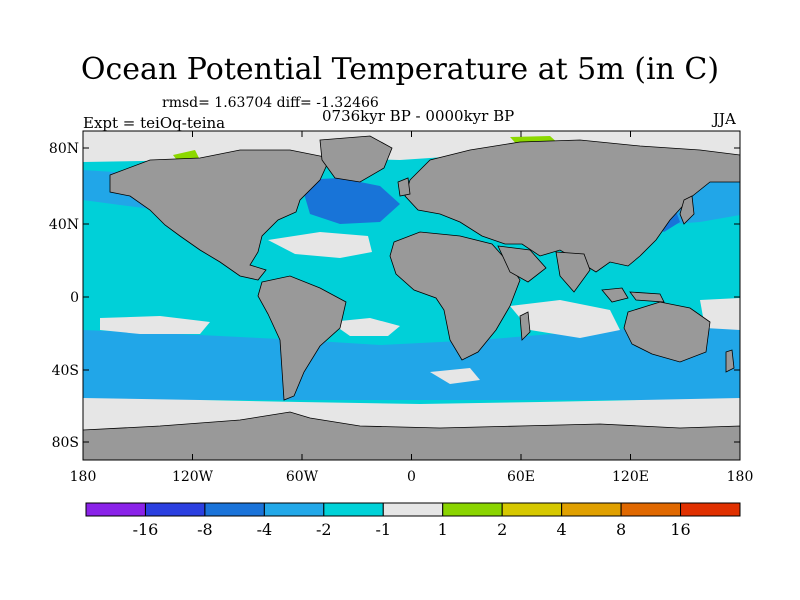 This screenshot has height=600, width=800. I want to click on latitude-labels: 80N 40N 0 40S 80S, so click(64, 296).